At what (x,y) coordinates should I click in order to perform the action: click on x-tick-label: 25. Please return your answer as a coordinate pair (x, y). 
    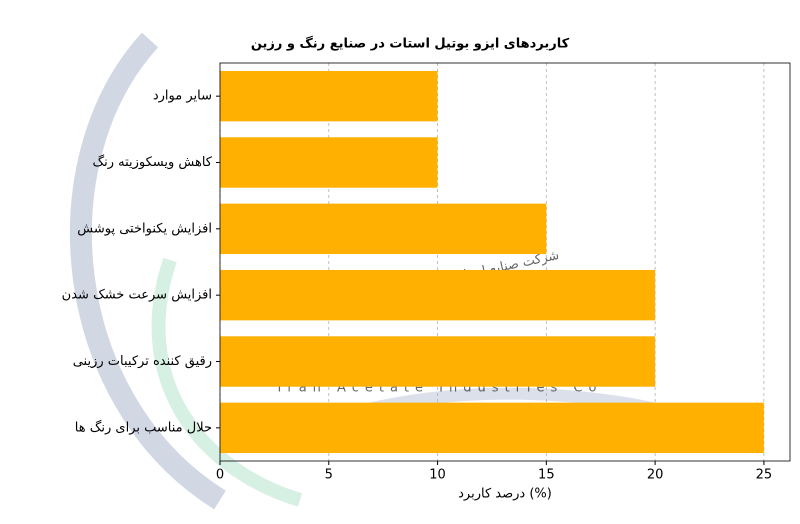
    Looking at the image, I should click on (764, 475).